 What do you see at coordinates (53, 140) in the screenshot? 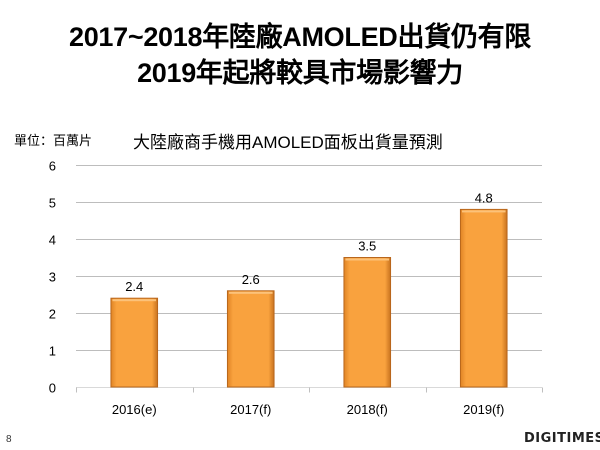
I see `unit-label: 單位：百萬片` at bounding box center [53, 140].